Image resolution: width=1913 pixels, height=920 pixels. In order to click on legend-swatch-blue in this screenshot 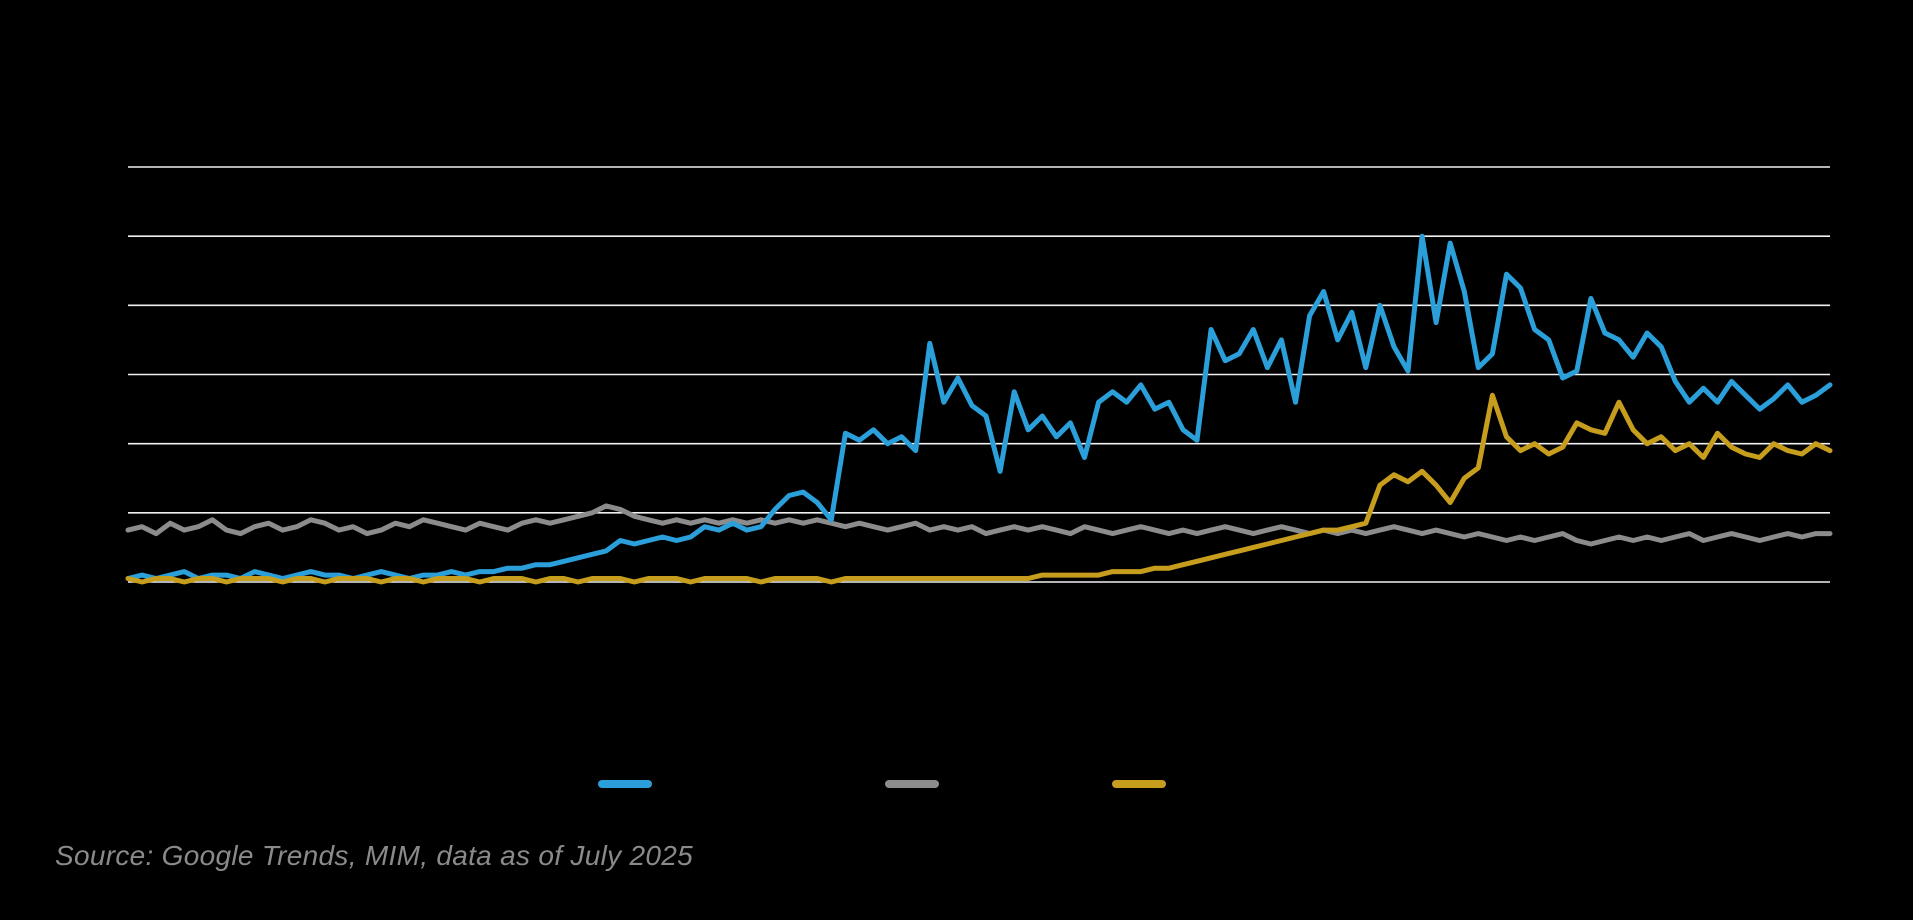, I will do `click(625, 784)`.